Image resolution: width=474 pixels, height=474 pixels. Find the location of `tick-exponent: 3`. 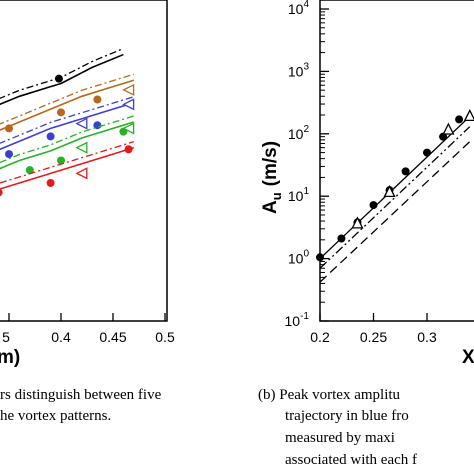

tick-exponent: 3 is located at coordinates (306, 66).